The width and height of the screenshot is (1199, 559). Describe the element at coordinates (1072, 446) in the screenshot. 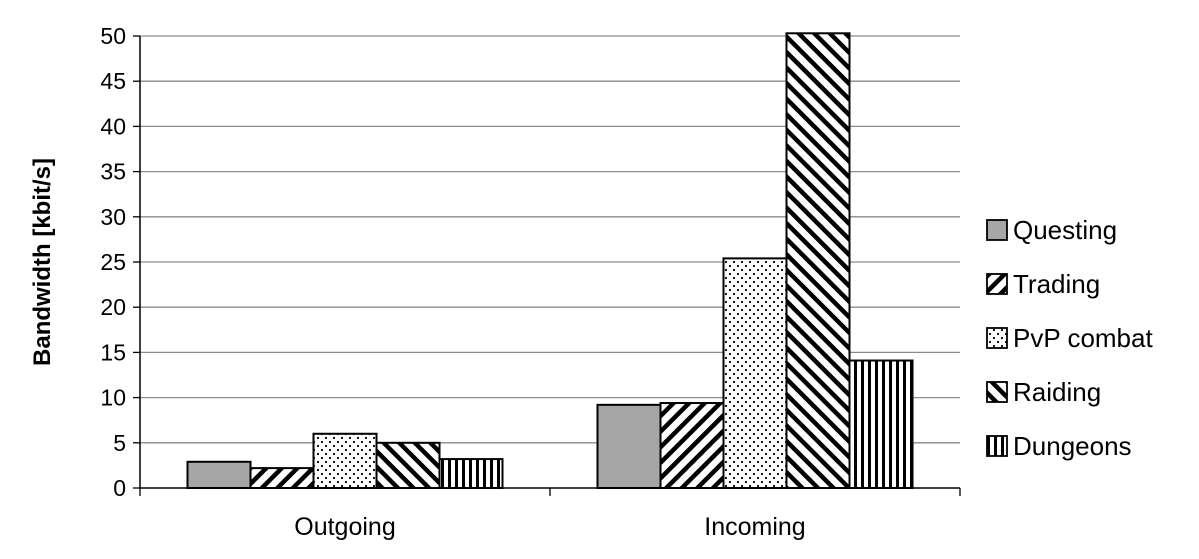

I see `legend-label: Dungeons` at that location.